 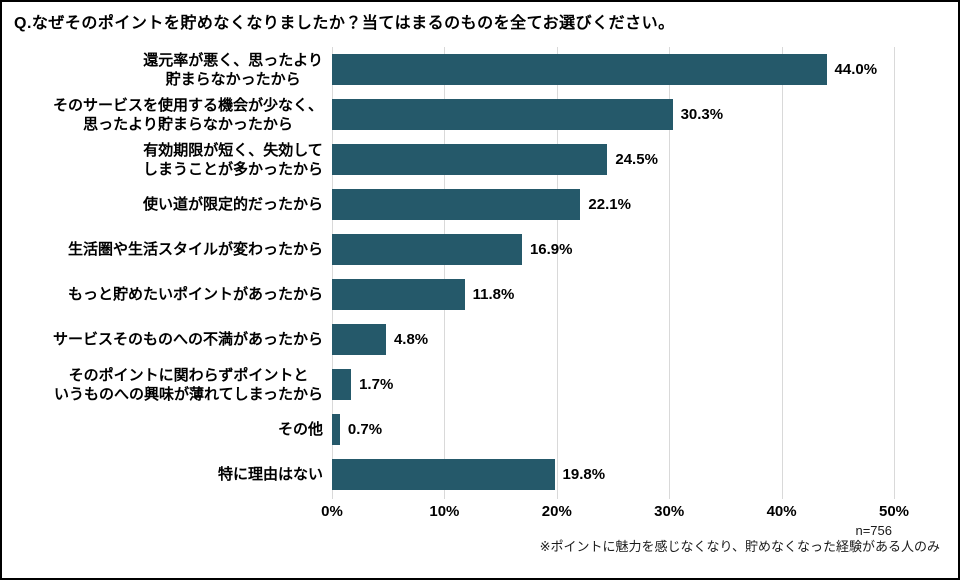 I want to click on value-label: 44.0%, so click(x=856, y=69).